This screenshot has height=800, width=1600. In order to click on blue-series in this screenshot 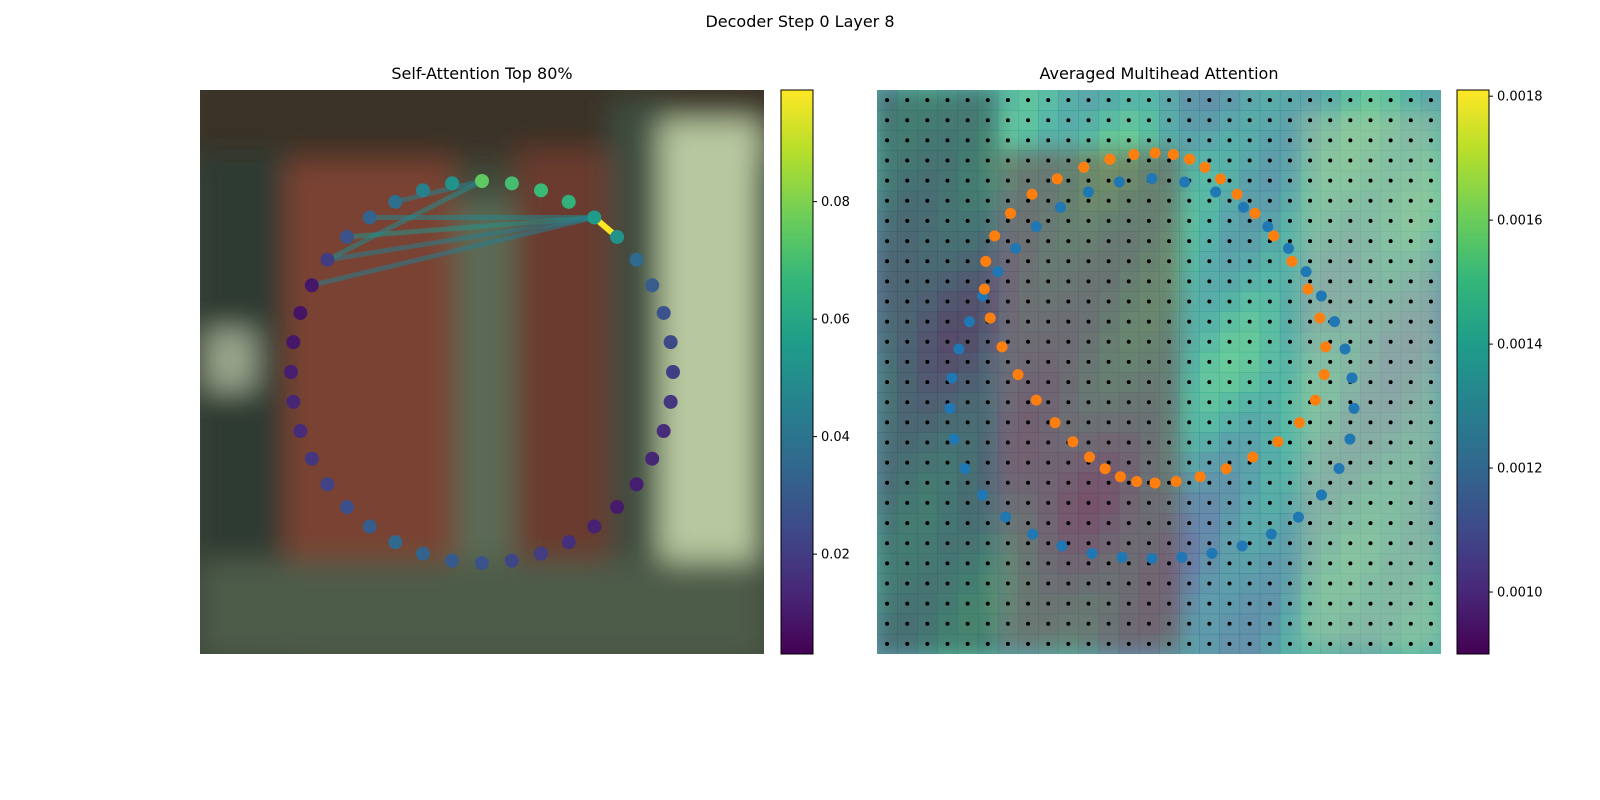, I will do `click(1152, 368)`.